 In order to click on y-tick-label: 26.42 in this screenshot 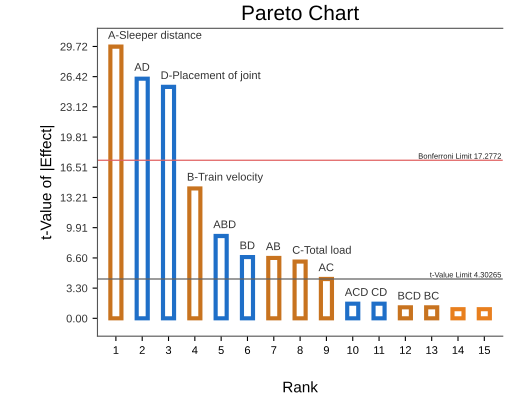, I will do `click(74, 76)`.